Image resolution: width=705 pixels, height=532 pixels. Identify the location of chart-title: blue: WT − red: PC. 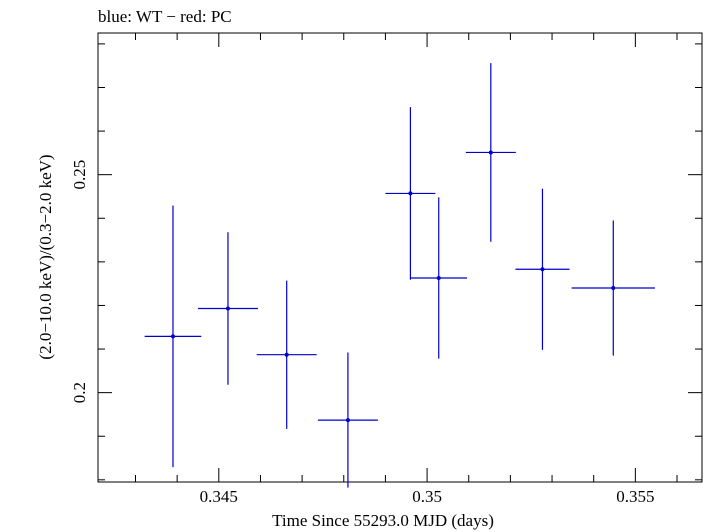
(165, 16).